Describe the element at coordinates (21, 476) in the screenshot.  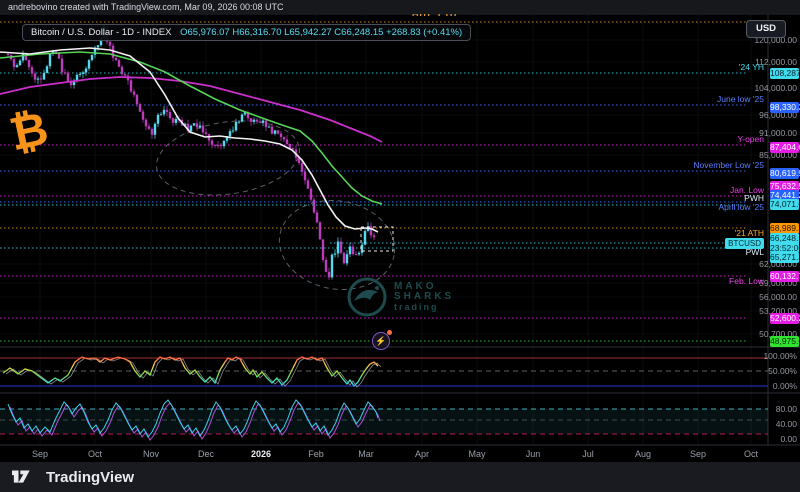
I see `tradingview-logo-icon` at that location.